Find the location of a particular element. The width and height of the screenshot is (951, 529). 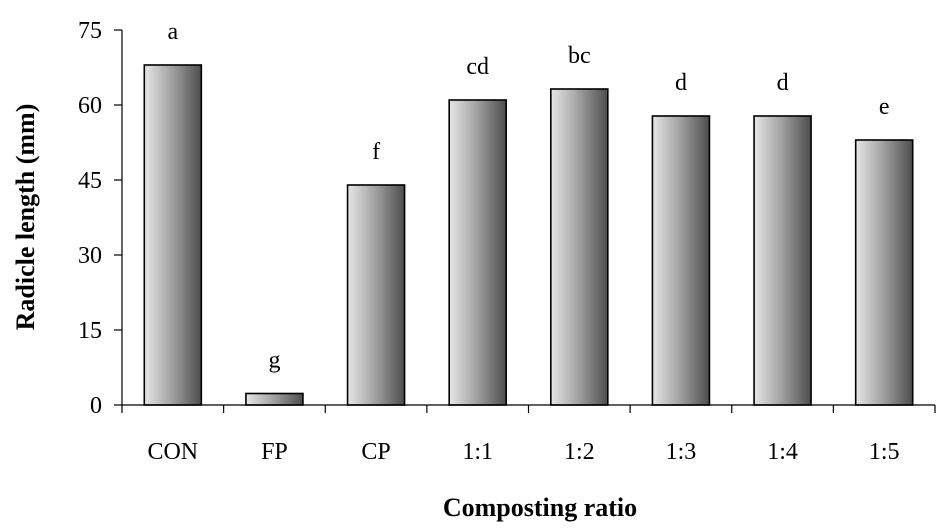

bar-significance-label: e is located at coordinates (884, 107).